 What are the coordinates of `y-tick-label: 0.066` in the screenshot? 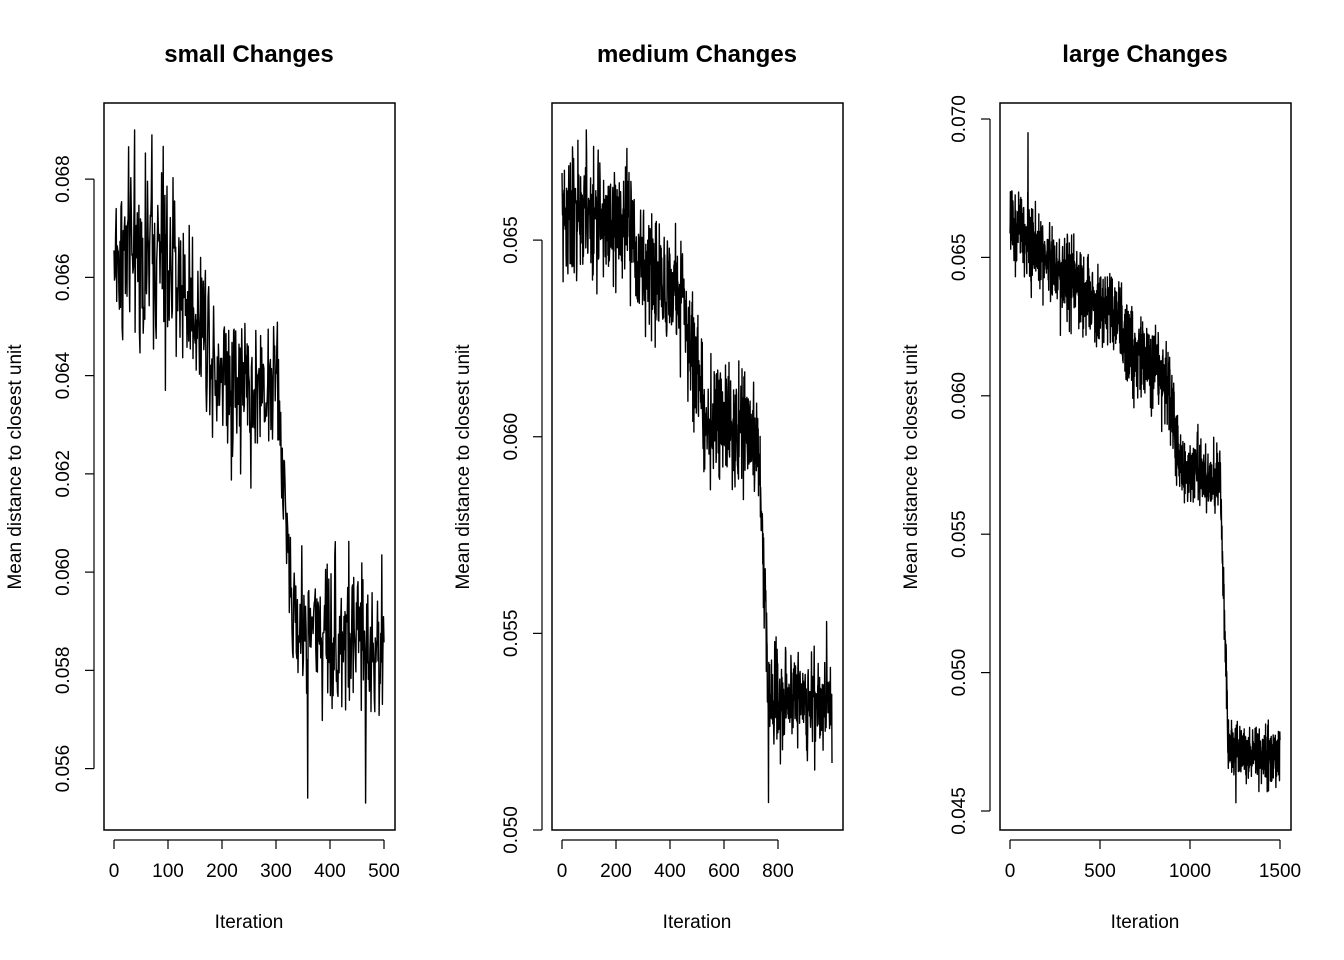 It's located at (63, 278).